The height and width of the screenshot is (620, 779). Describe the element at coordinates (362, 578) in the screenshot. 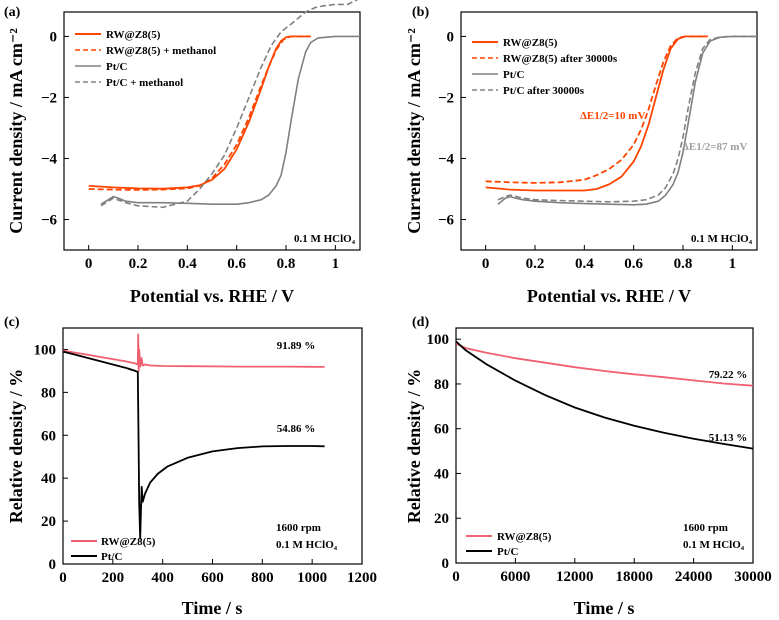

I see `x-tick-label: 1200` at that location.